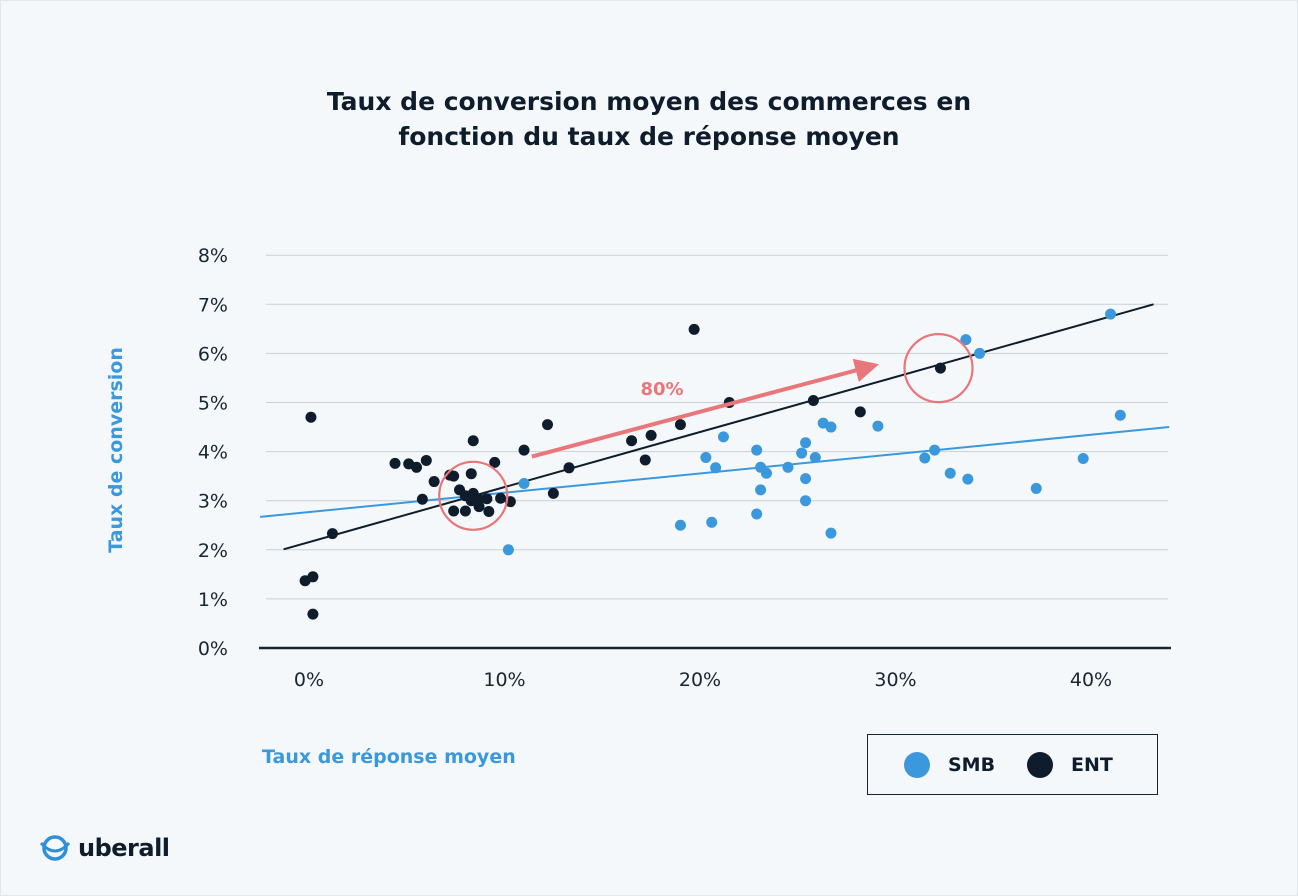  Describe the element at coordinates (1040, 765) in the screenshot. I see `legend-swatch-ent` at that location.